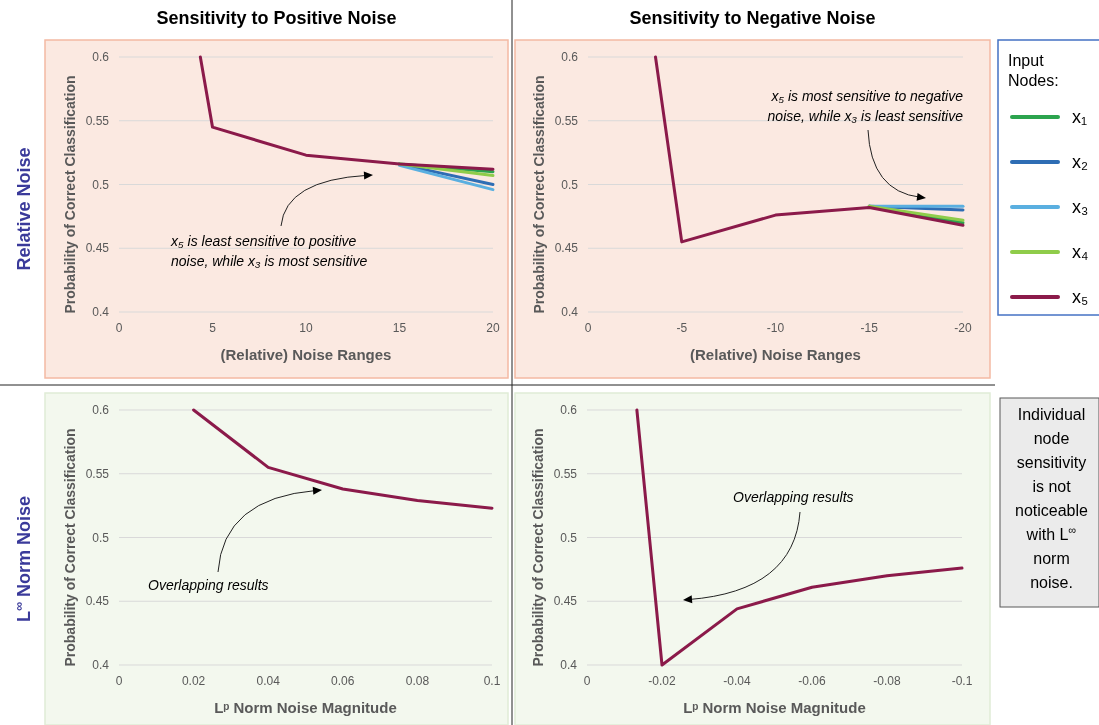  What do you see at coordinates (276, 18) in the screenshot?
I see `chart-title: Sensitivity to Positive Noise` at bounding box center [276, 18].